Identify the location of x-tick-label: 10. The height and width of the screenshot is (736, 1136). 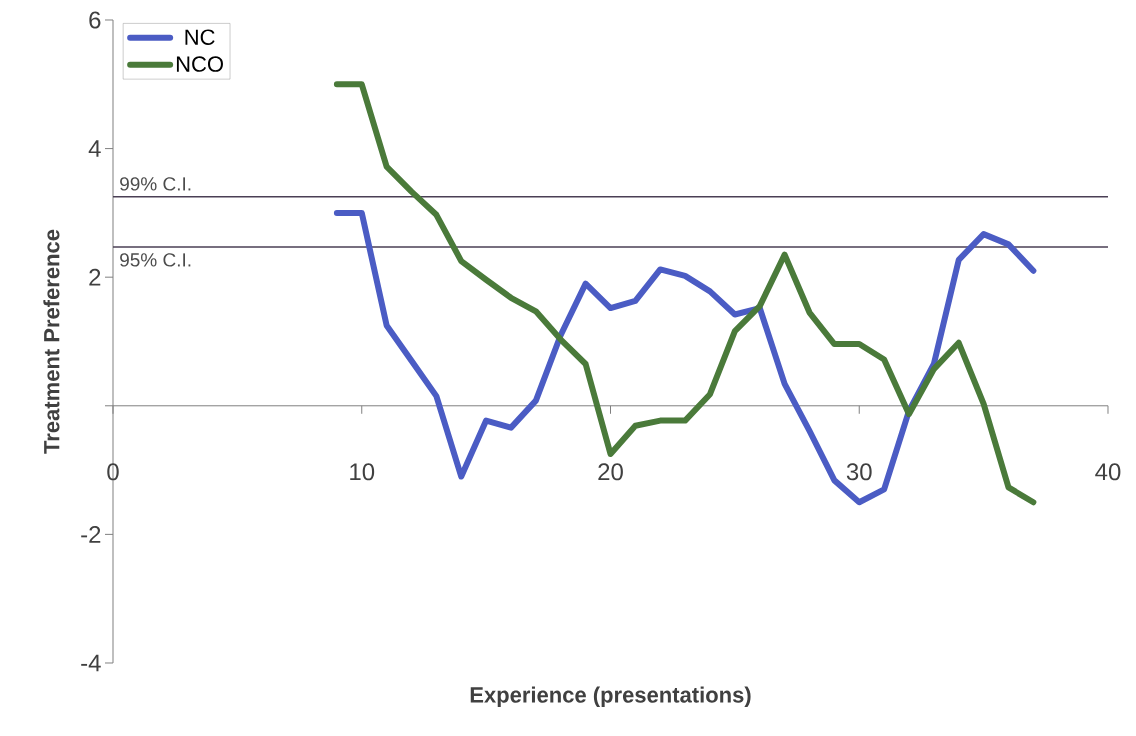
(362, 472).